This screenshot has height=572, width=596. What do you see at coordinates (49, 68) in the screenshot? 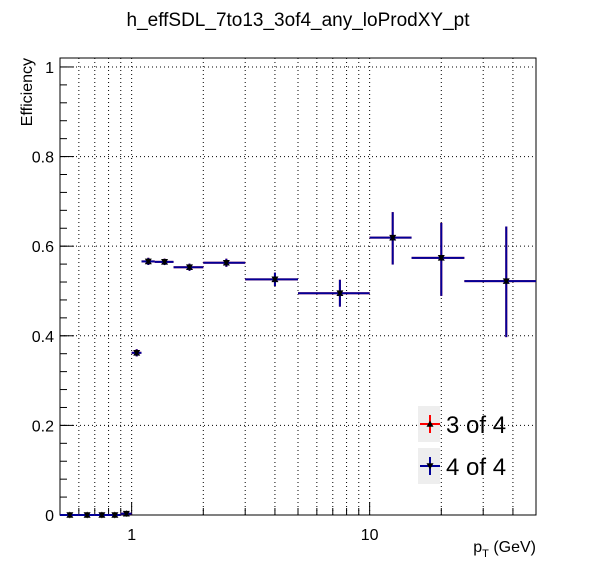
I see `y-tick-label: 1` at bounding box center [49, 68].